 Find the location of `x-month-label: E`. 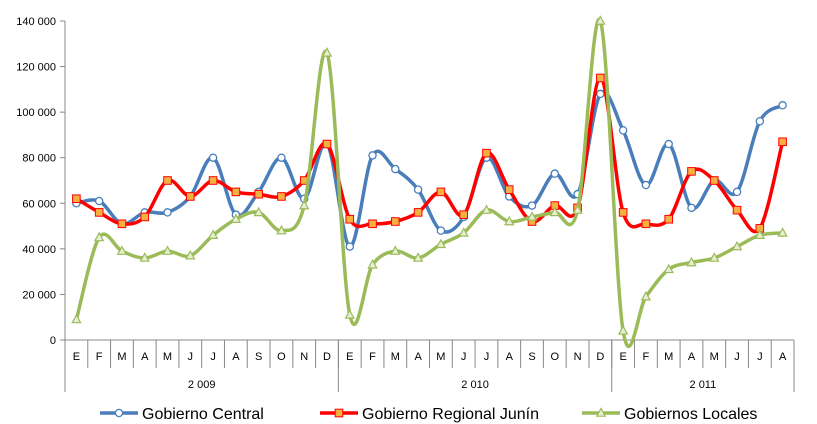

x-month-label: E is located at coordinates (349, 357).